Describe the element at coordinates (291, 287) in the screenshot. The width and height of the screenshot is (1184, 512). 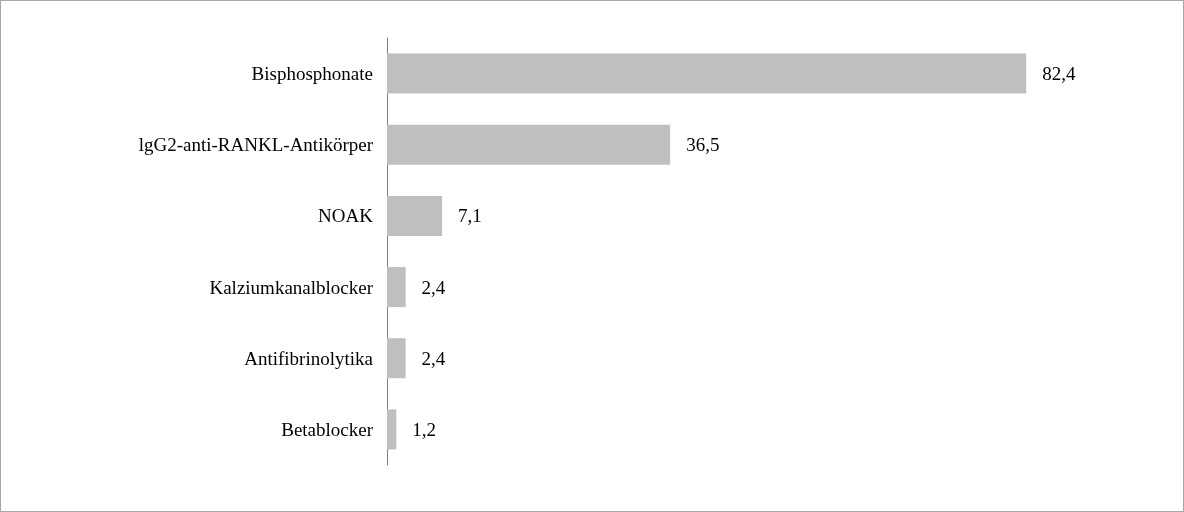
I see `y-tick-label: Kalziumkanalblocker` at that location.